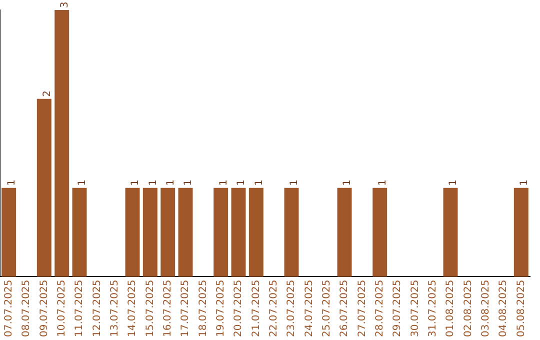 The image size is (540, 340). Describe the element at coordinates (380, 309) in the screenshot. I see `x-tick-label: 28.07.2025` at that location.